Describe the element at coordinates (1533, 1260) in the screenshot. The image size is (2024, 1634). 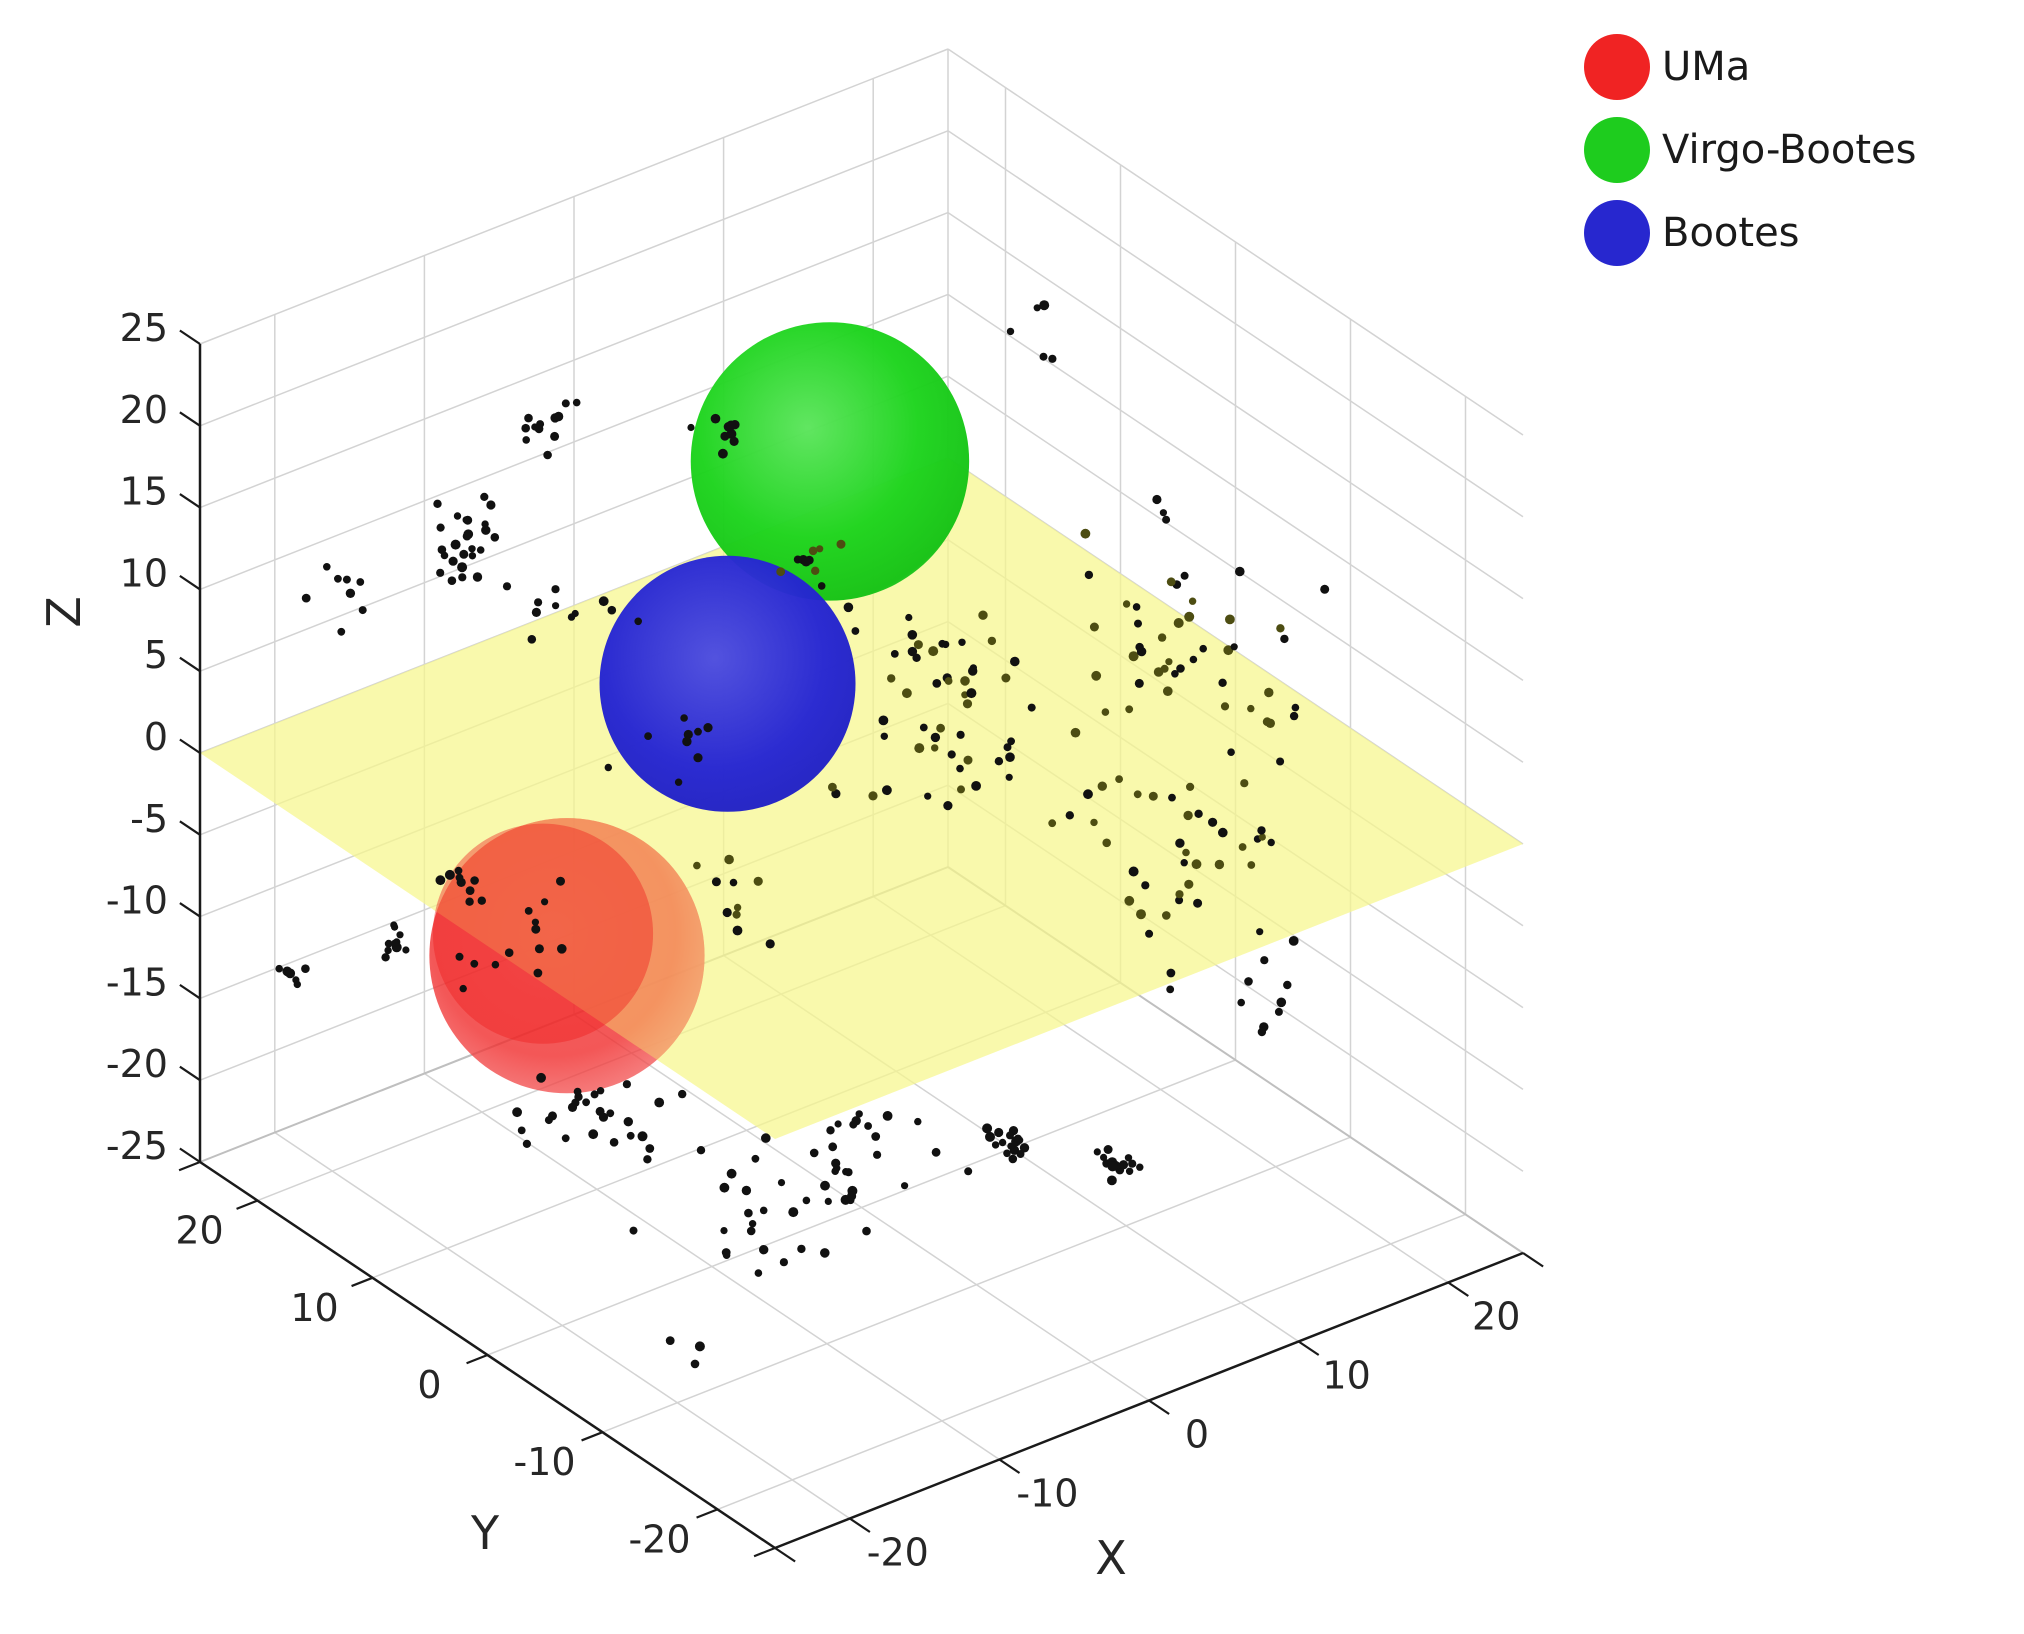
I see `x-axis-end-tick` at that location.